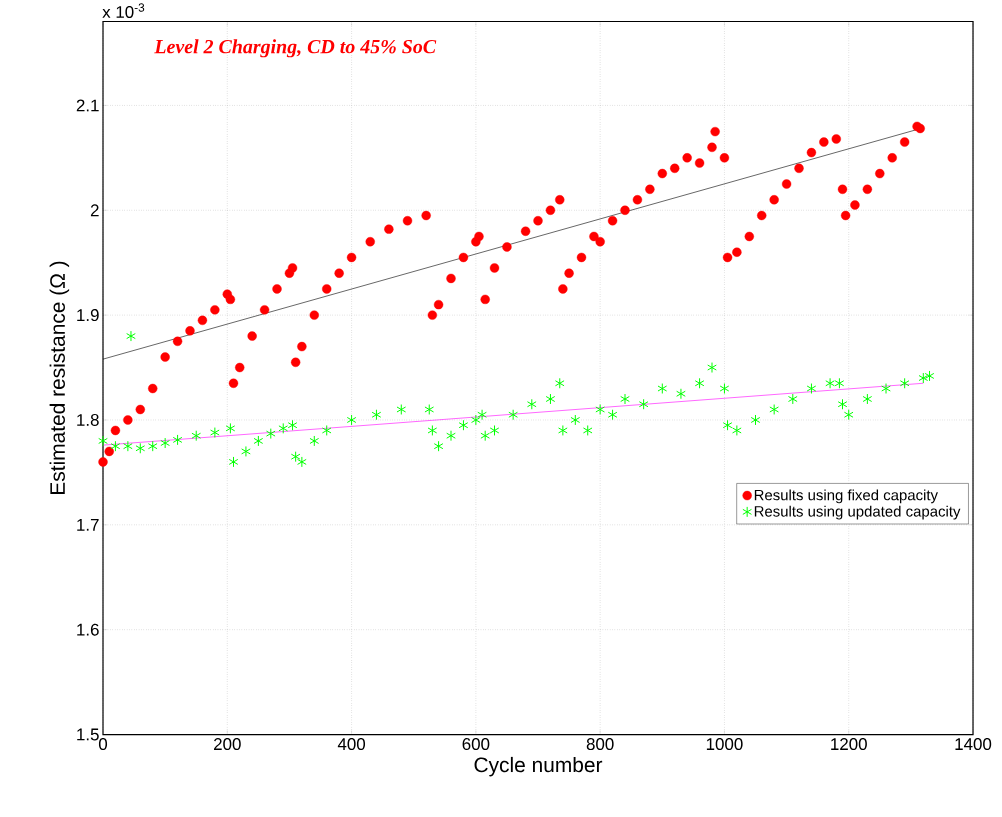  What do you see at coordinates (59, 378) in the screenshot?
I see `y-axis-title: Estimated resistance (Ω )` at bounding box center [59, 378].